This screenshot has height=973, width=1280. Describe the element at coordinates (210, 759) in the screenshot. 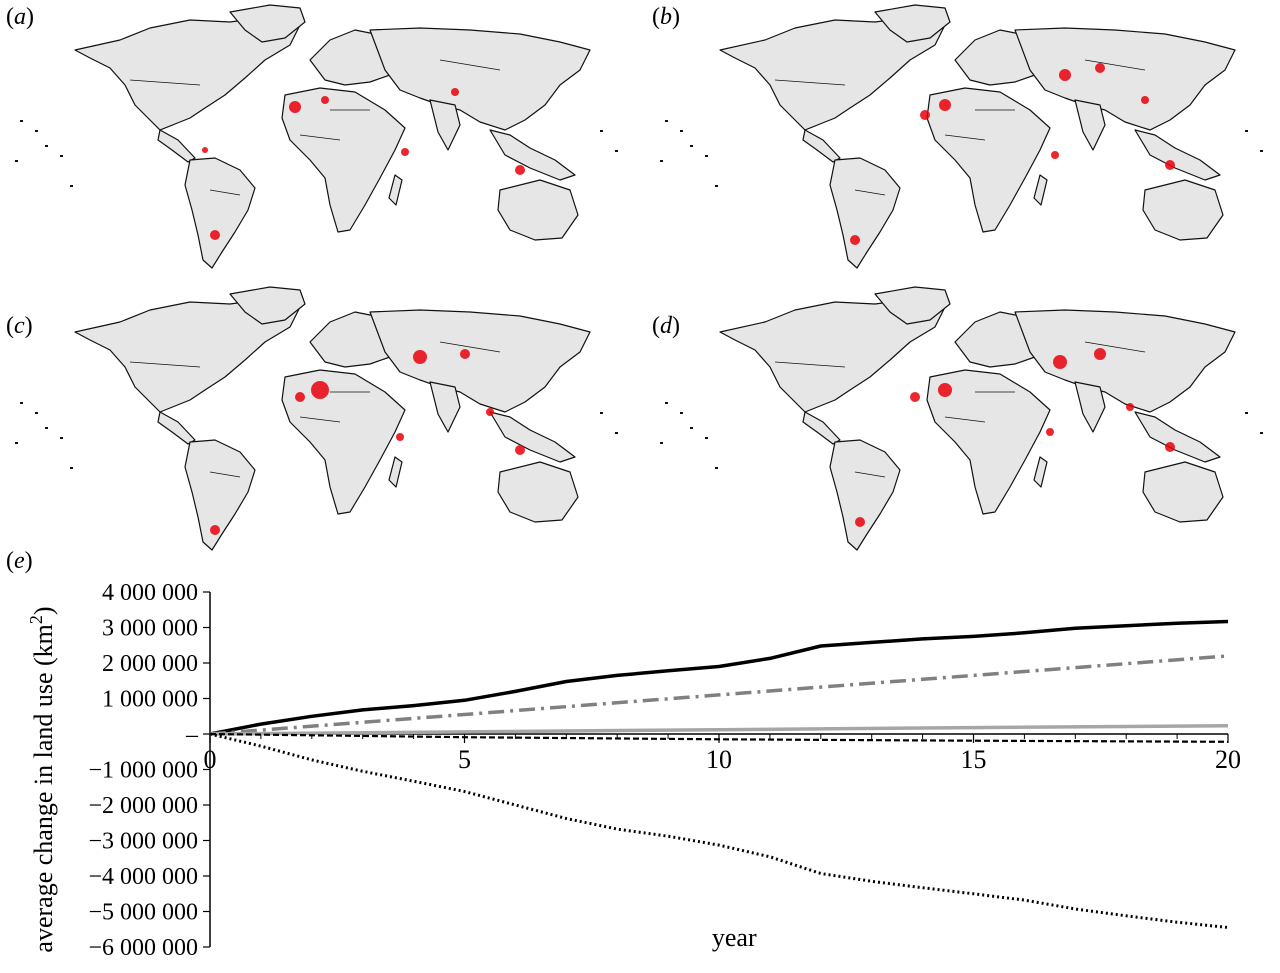

I see `x-tick-label: 0` at that location.